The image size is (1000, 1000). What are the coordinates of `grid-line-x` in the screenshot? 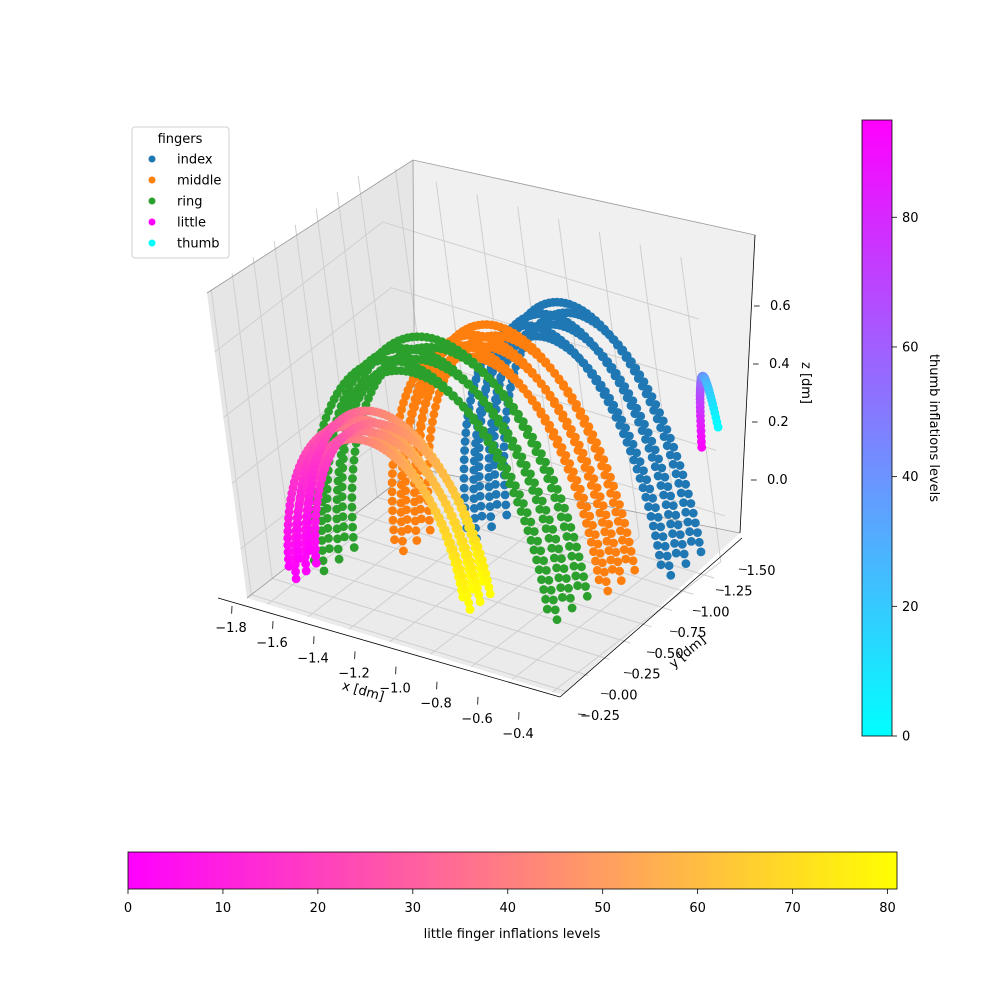 It's located at (637, 474).